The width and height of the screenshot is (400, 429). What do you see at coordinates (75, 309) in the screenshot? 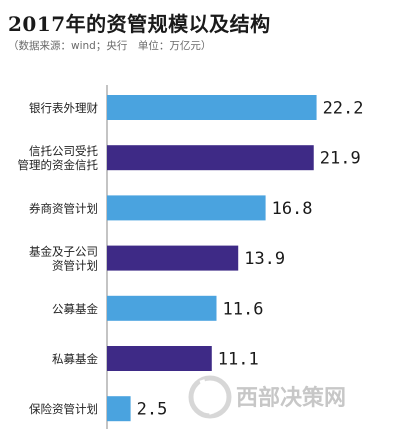
I see `category-label-5: 公募基金` at bounding box center [75, 309].